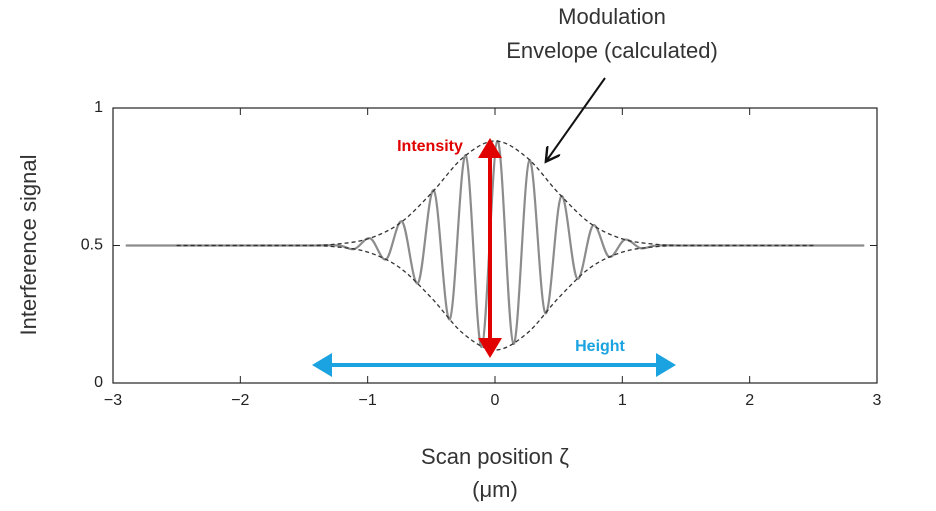 This screenshot has width=936, height=511. Describe the element at coordinates (98, 107) in the screenshot. I see `y-tick-label: 1` at that location.